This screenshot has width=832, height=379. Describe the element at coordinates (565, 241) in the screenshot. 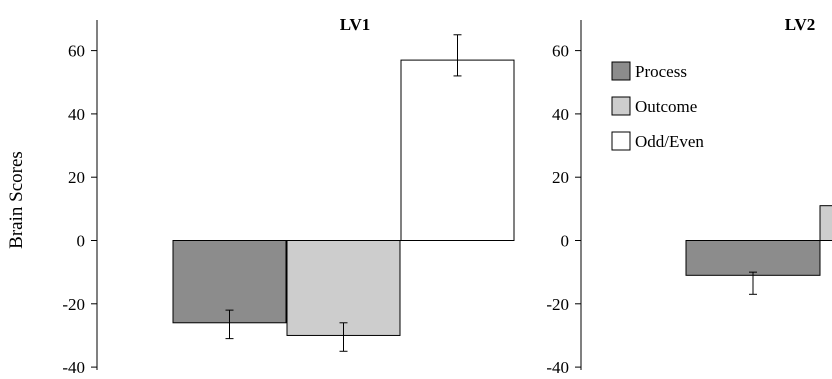

I see `lv2-y-tick-label: 0` at that location.